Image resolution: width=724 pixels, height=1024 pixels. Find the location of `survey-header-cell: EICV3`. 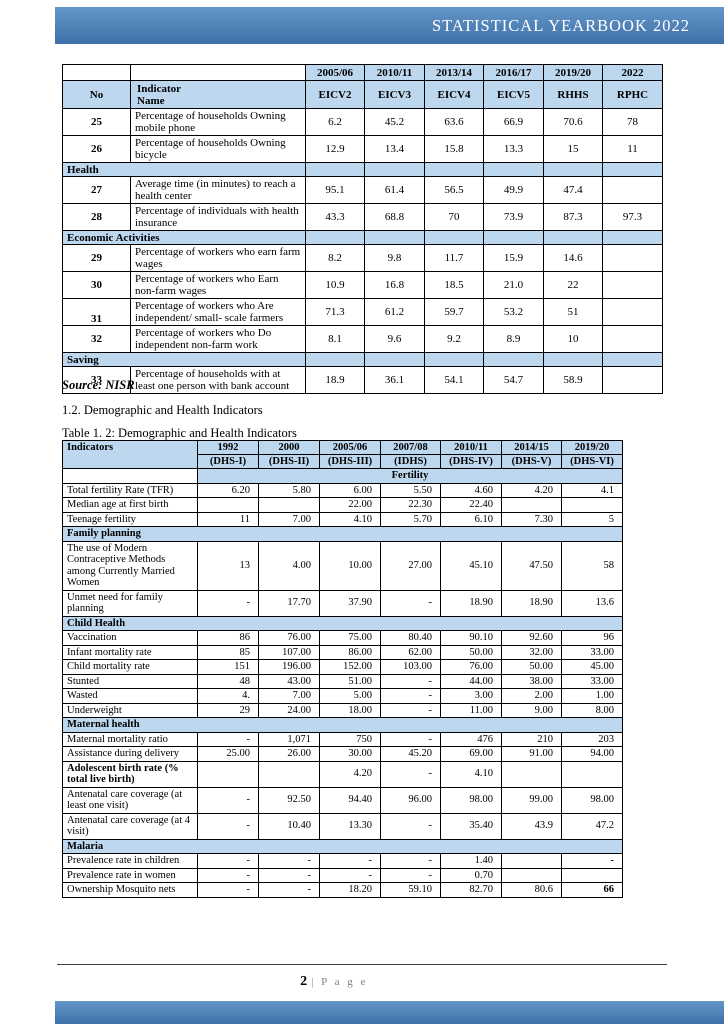

survey-header-cell: EICV3 is located at coordinates (394, 94).